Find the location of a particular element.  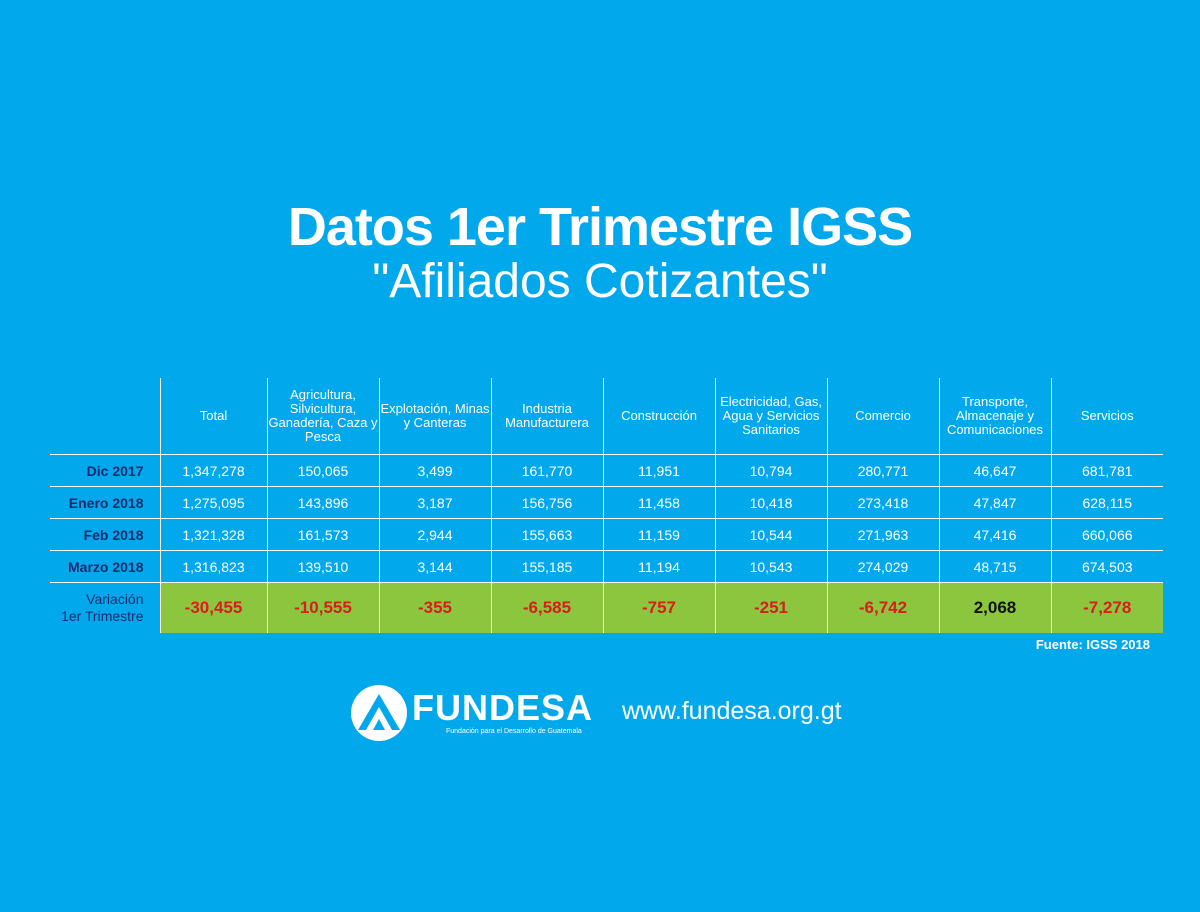

table-cell: 47,416 is located at coordinates (994, 534).